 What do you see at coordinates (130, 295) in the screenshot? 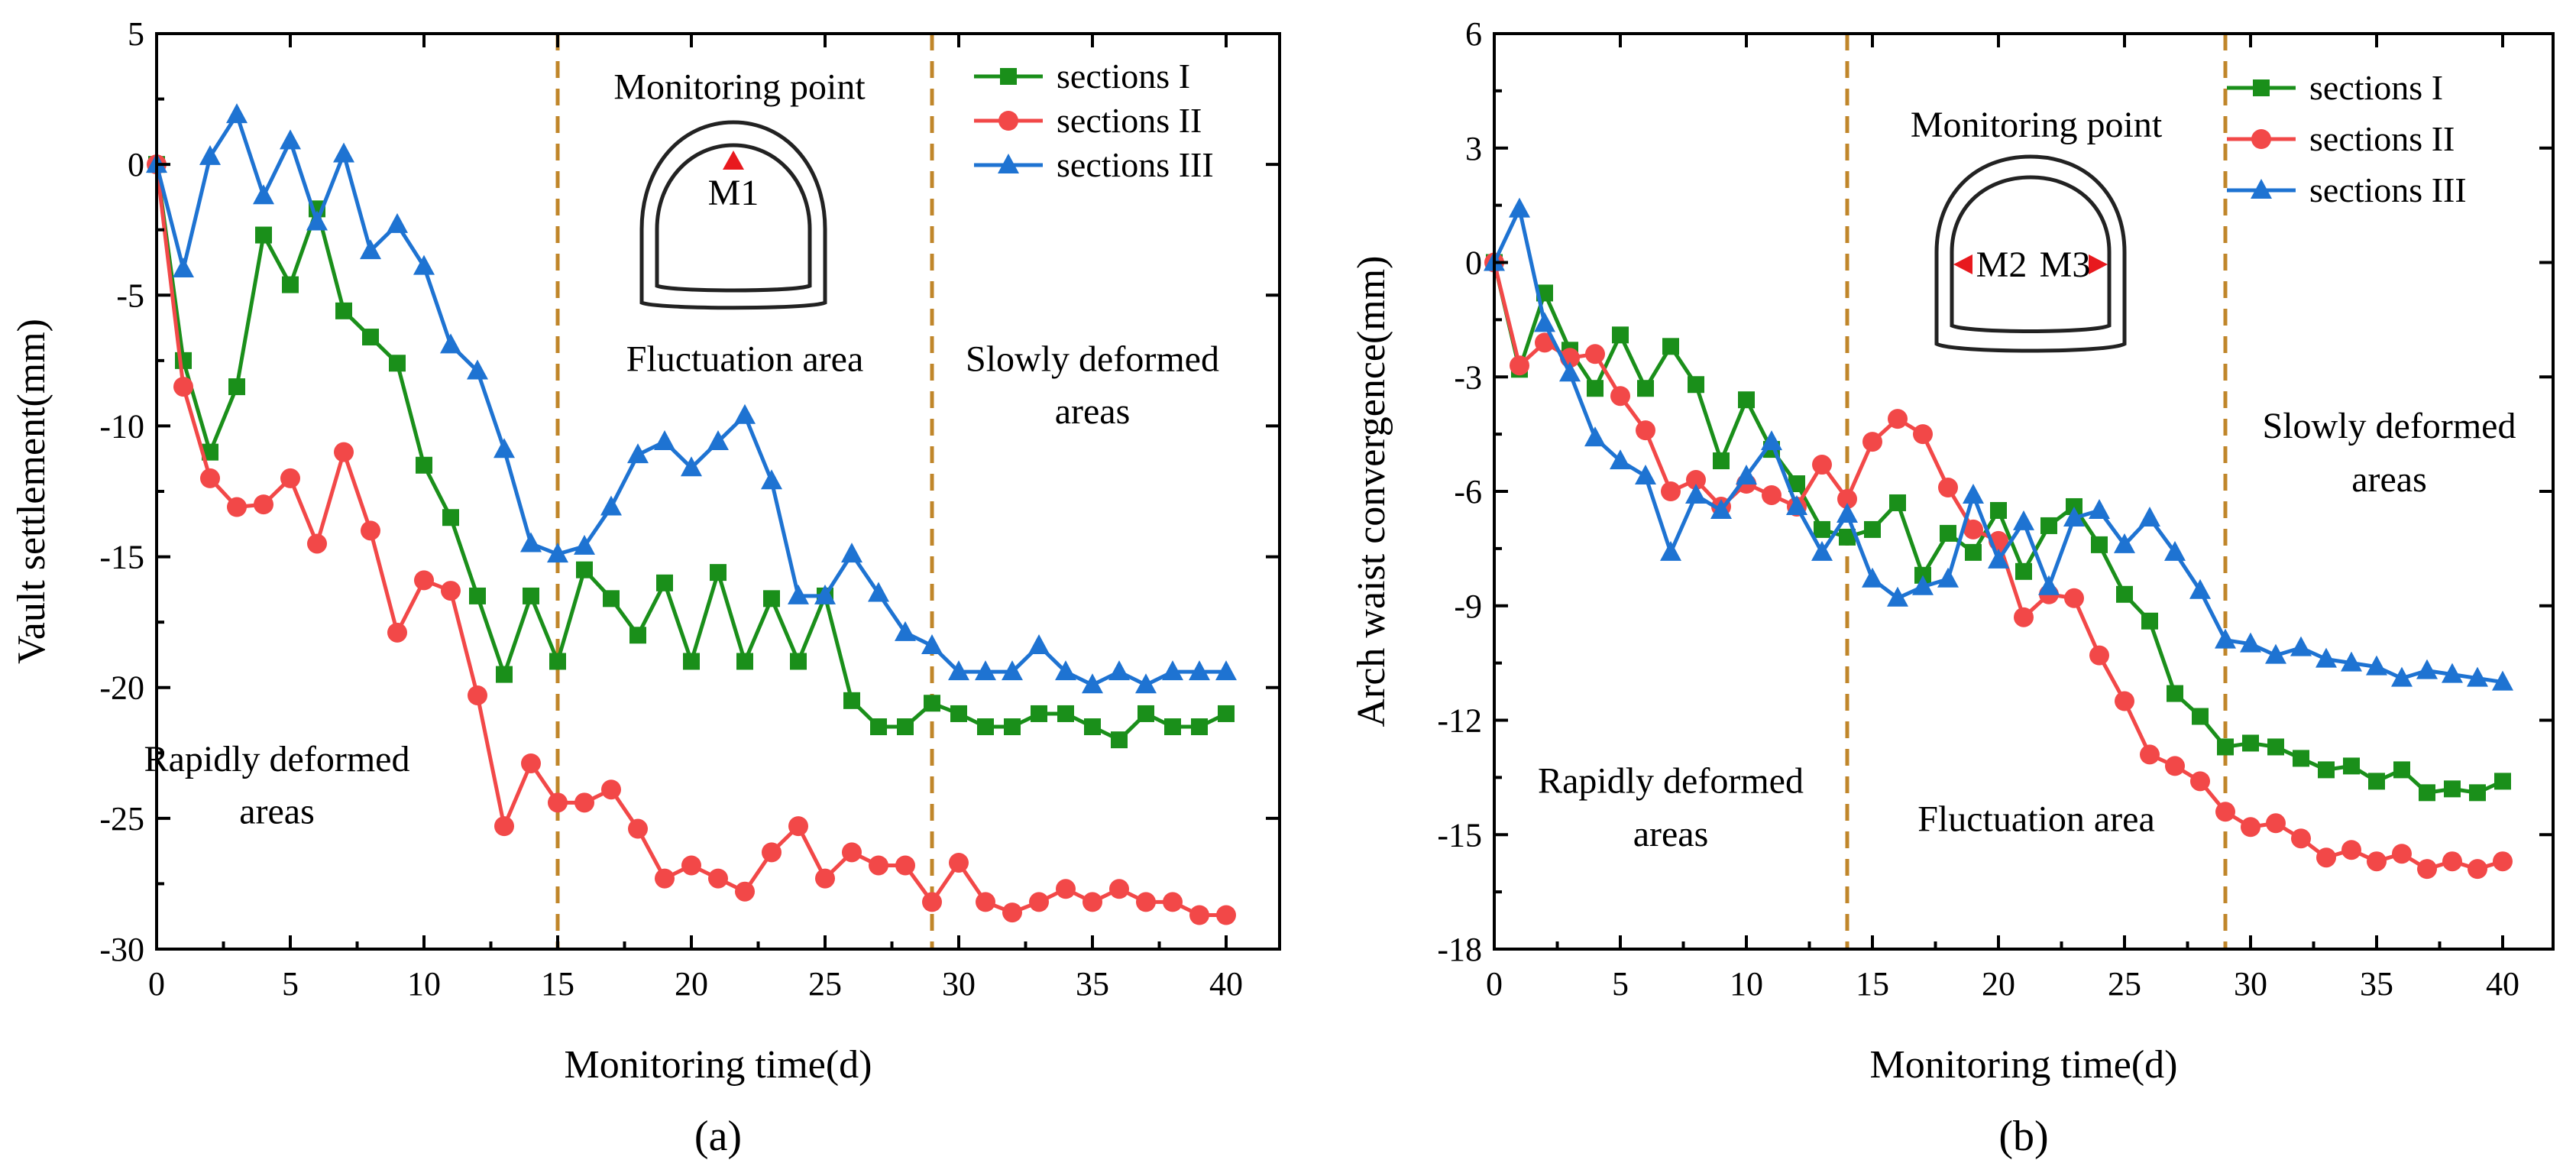
I see `y-tick-label: -5` at bounding box center [130, 295].